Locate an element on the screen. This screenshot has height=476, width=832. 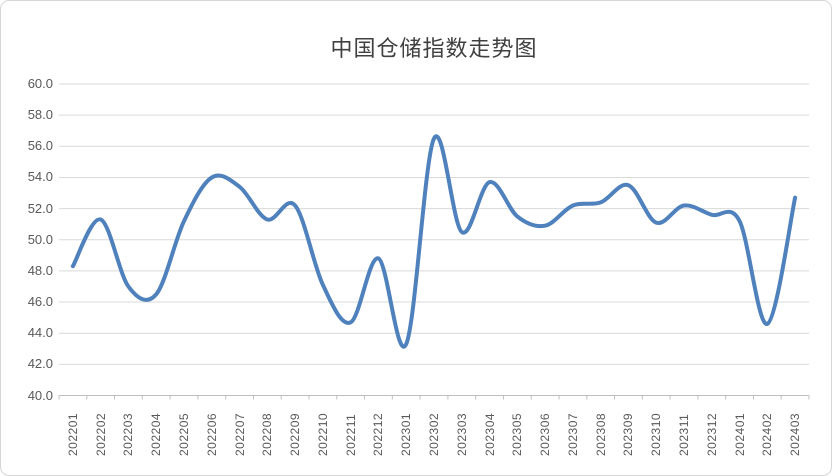
y-tick-label: 52.0 is located at coordinates (40, 208).